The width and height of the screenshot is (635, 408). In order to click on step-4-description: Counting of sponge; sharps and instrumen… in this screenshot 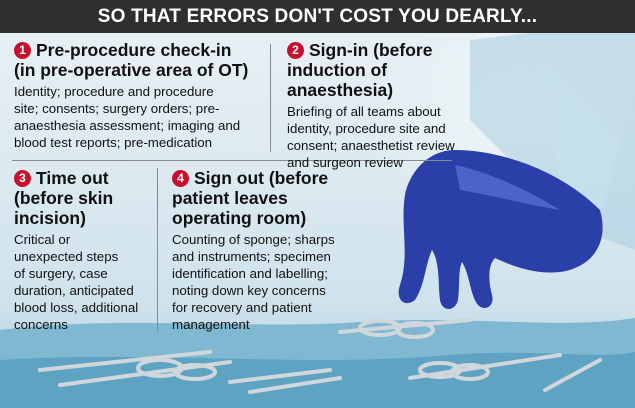, I will do `click(253, 282)`.